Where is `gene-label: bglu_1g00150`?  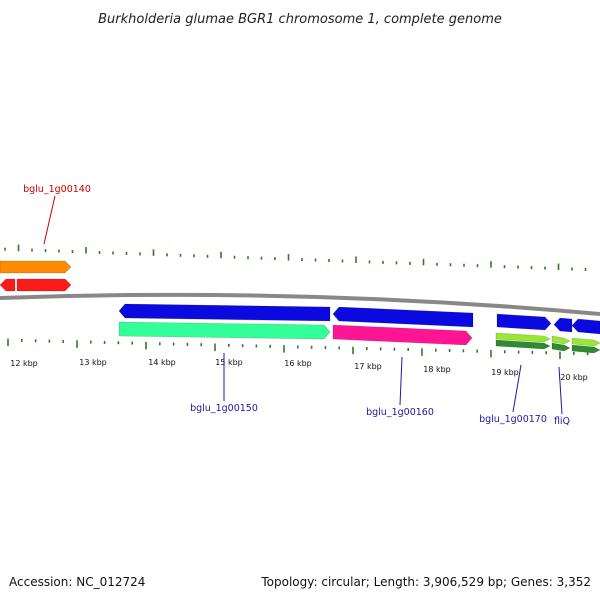 gene-label: bglu_1g00150 is located at coordinates (224, 408).